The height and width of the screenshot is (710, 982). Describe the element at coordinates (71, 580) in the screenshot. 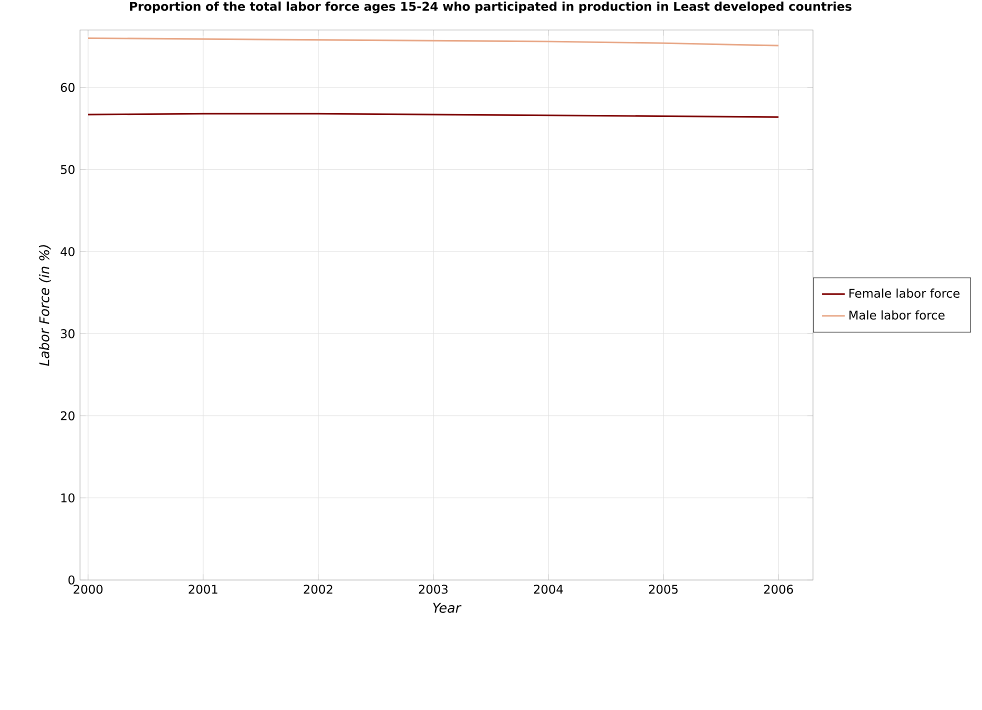

I see `y-tick-label: 0` at that location.